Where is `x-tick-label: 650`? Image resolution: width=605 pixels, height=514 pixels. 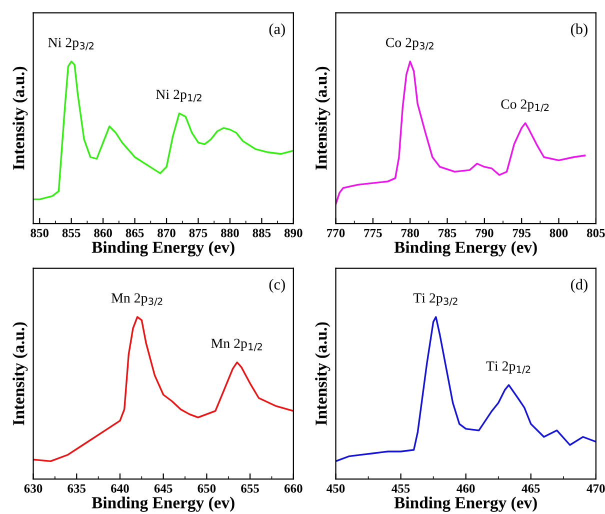
x-tick-label: 650 is located at coordinates (207, 488).